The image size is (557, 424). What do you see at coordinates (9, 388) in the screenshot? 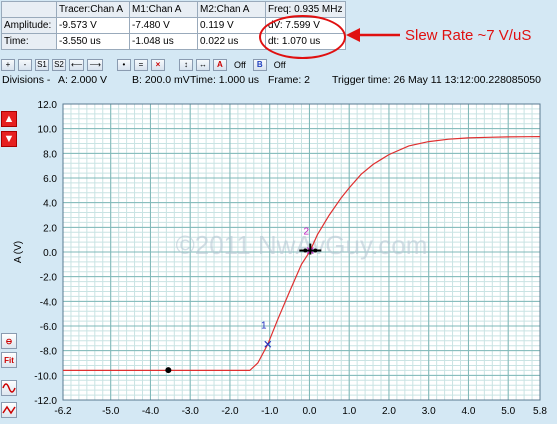
I see `sine-wave-icon` at bounding box center [9, 388].